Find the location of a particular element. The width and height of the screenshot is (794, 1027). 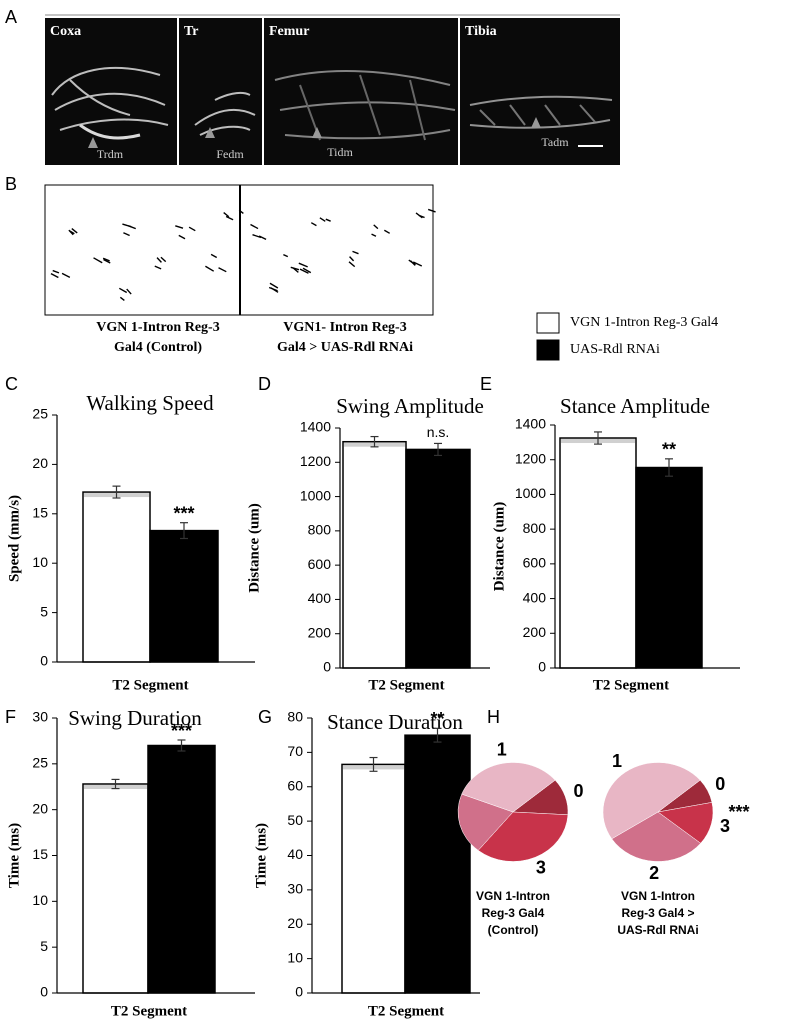

muscle-label: Tadm is located at coordinates (555, 142).